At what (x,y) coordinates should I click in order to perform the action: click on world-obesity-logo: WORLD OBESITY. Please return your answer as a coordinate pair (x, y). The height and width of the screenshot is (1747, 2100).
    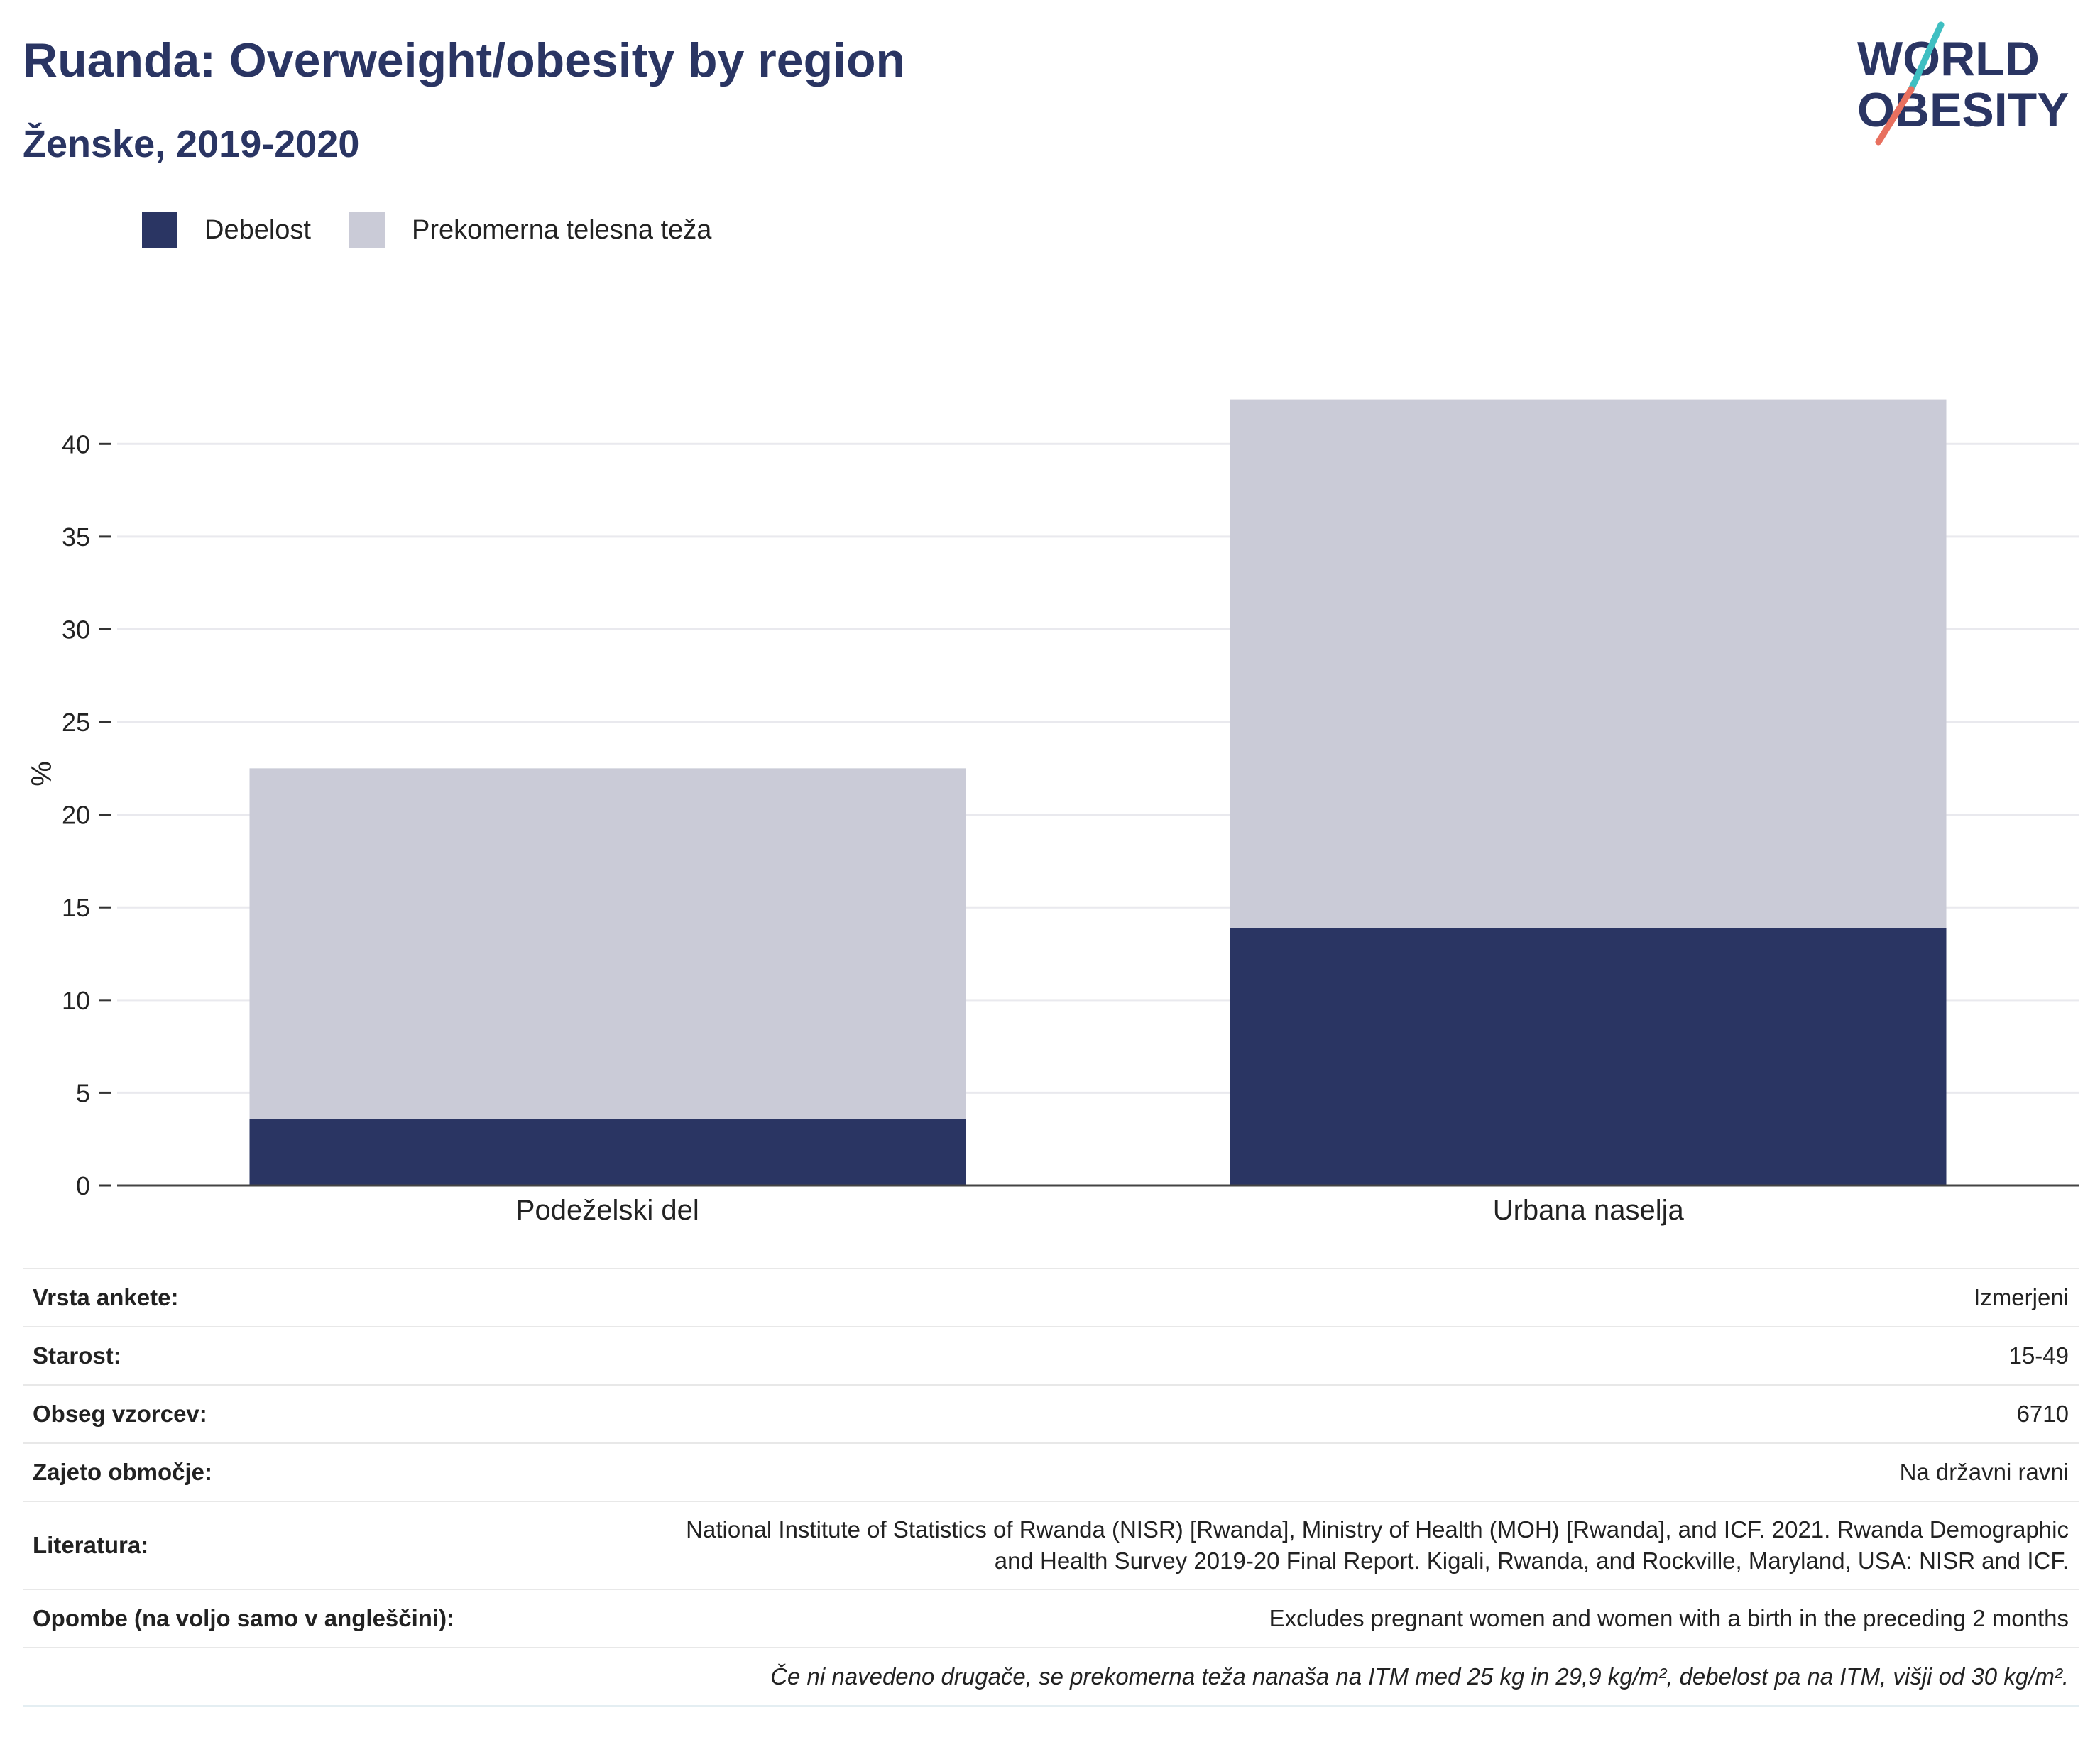
    Looking at the image, I should click on (1963, 83).